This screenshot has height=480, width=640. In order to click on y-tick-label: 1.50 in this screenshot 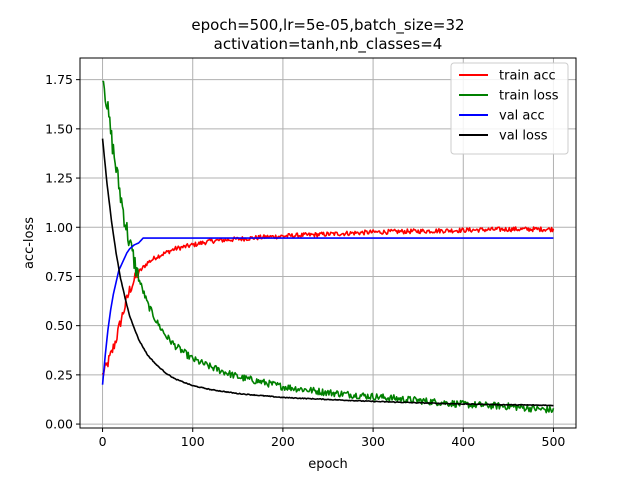, I will do `click(59, 128)`.